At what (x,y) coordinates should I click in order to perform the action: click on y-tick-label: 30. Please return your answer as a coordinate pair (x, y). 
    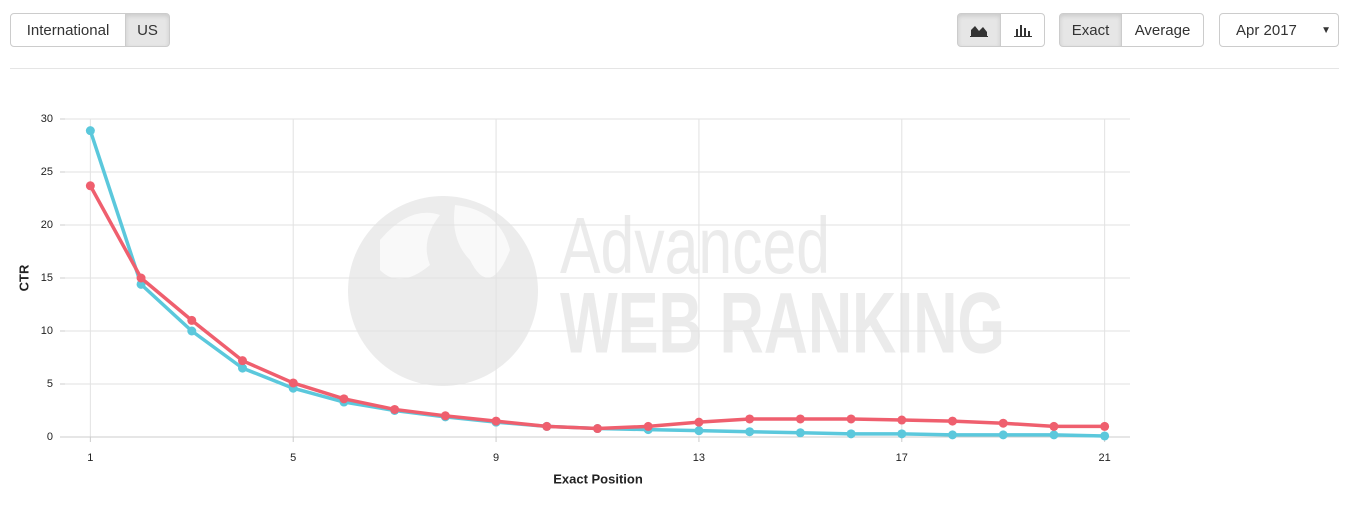
    Looking at the image, I should click on (47, 119).